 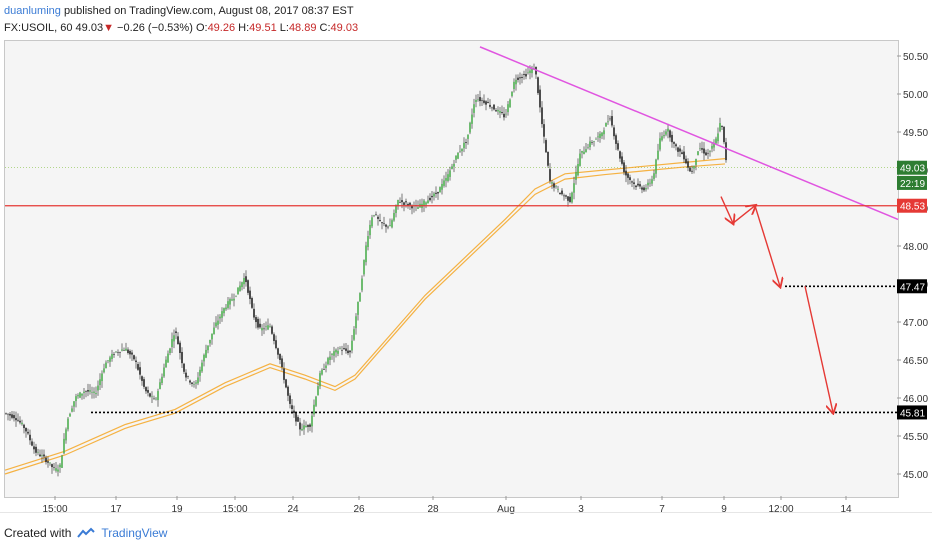 I want to click on y-tick-label: 46.00, so click(x=915, y=399).